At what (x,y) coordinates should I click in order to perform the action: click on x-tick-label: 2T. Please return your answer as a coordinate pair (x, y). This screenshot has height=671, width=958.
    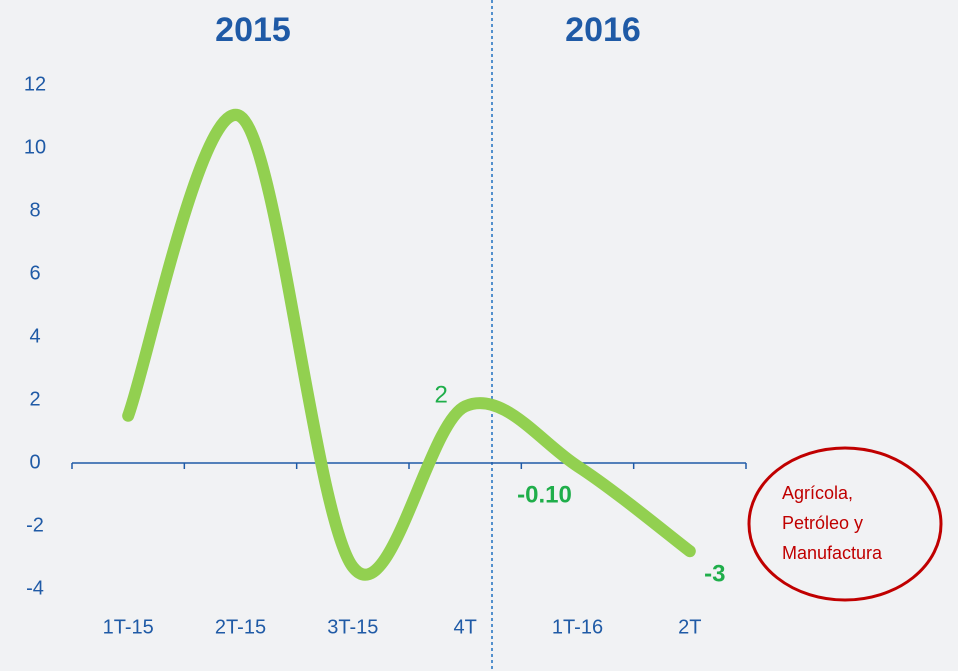
    Looking at the image, I should click on (689, 627).